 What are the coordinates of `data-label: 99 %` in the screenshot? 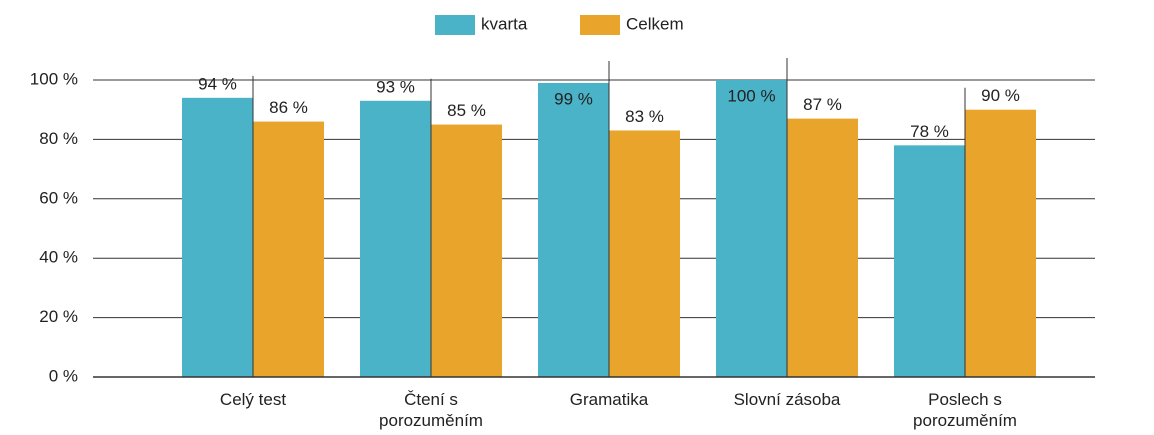 It's located at (573, 98).